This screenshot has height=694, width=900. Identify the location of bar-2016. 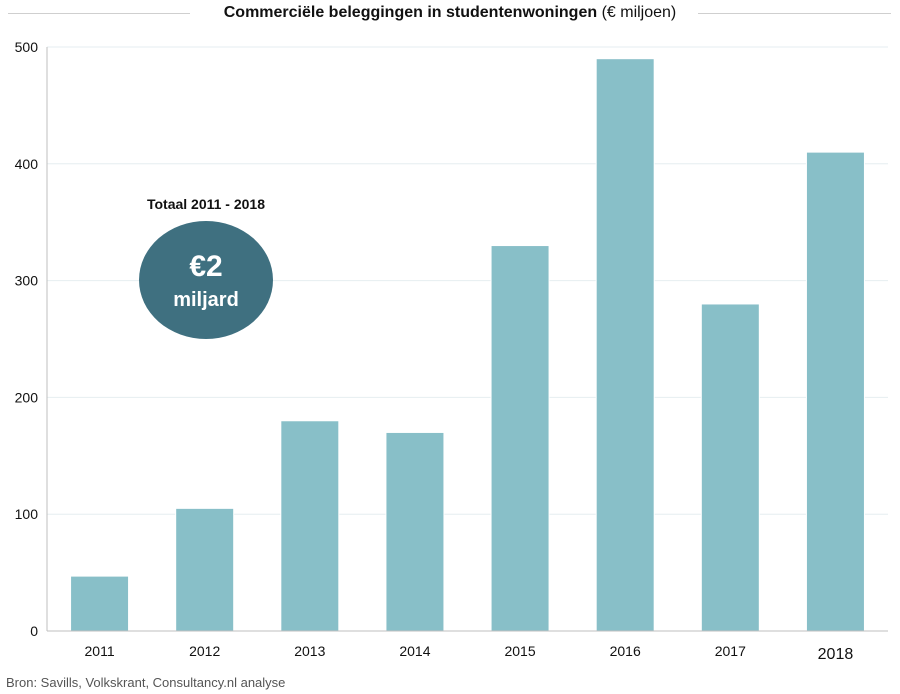
(625, 345).